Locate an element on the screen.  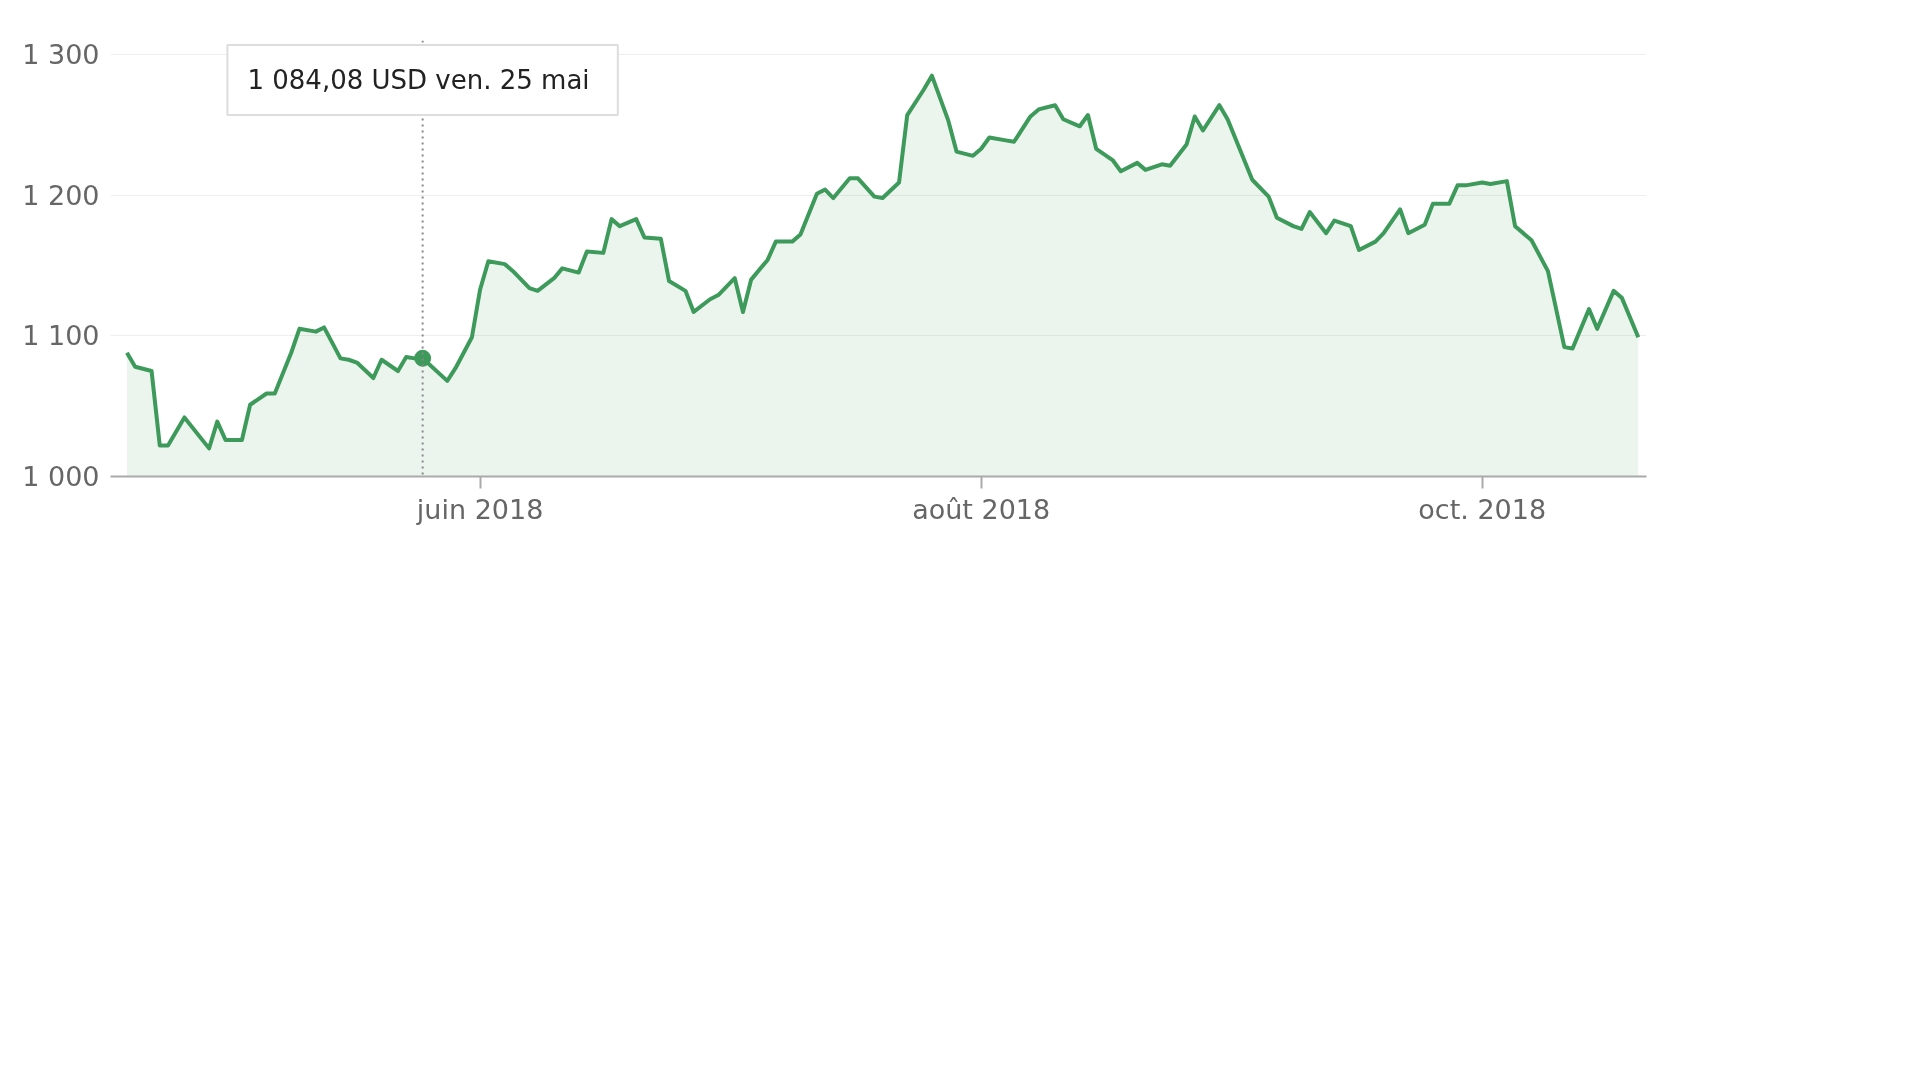
x-tick-label: juin 2018 is located at coordinates (479, 509).